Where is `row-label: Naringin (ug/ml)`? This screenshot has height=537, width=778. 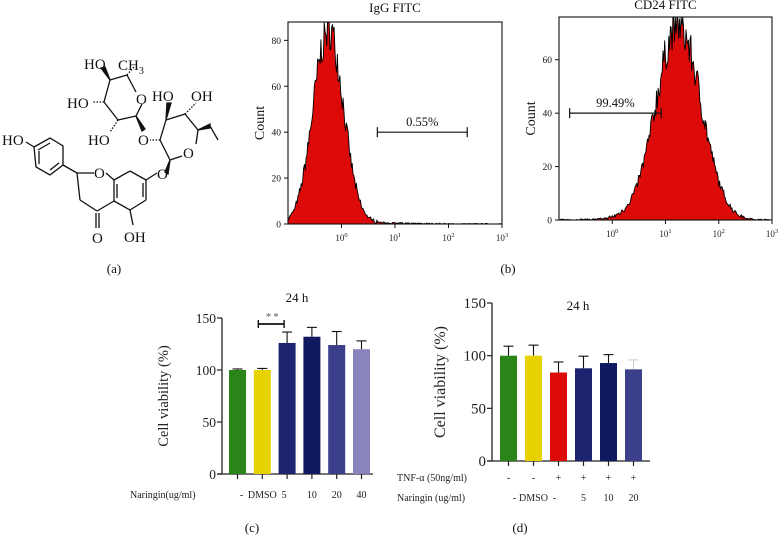 row-label: Naringin (ug/ml) is located at coordinates (431, 498).